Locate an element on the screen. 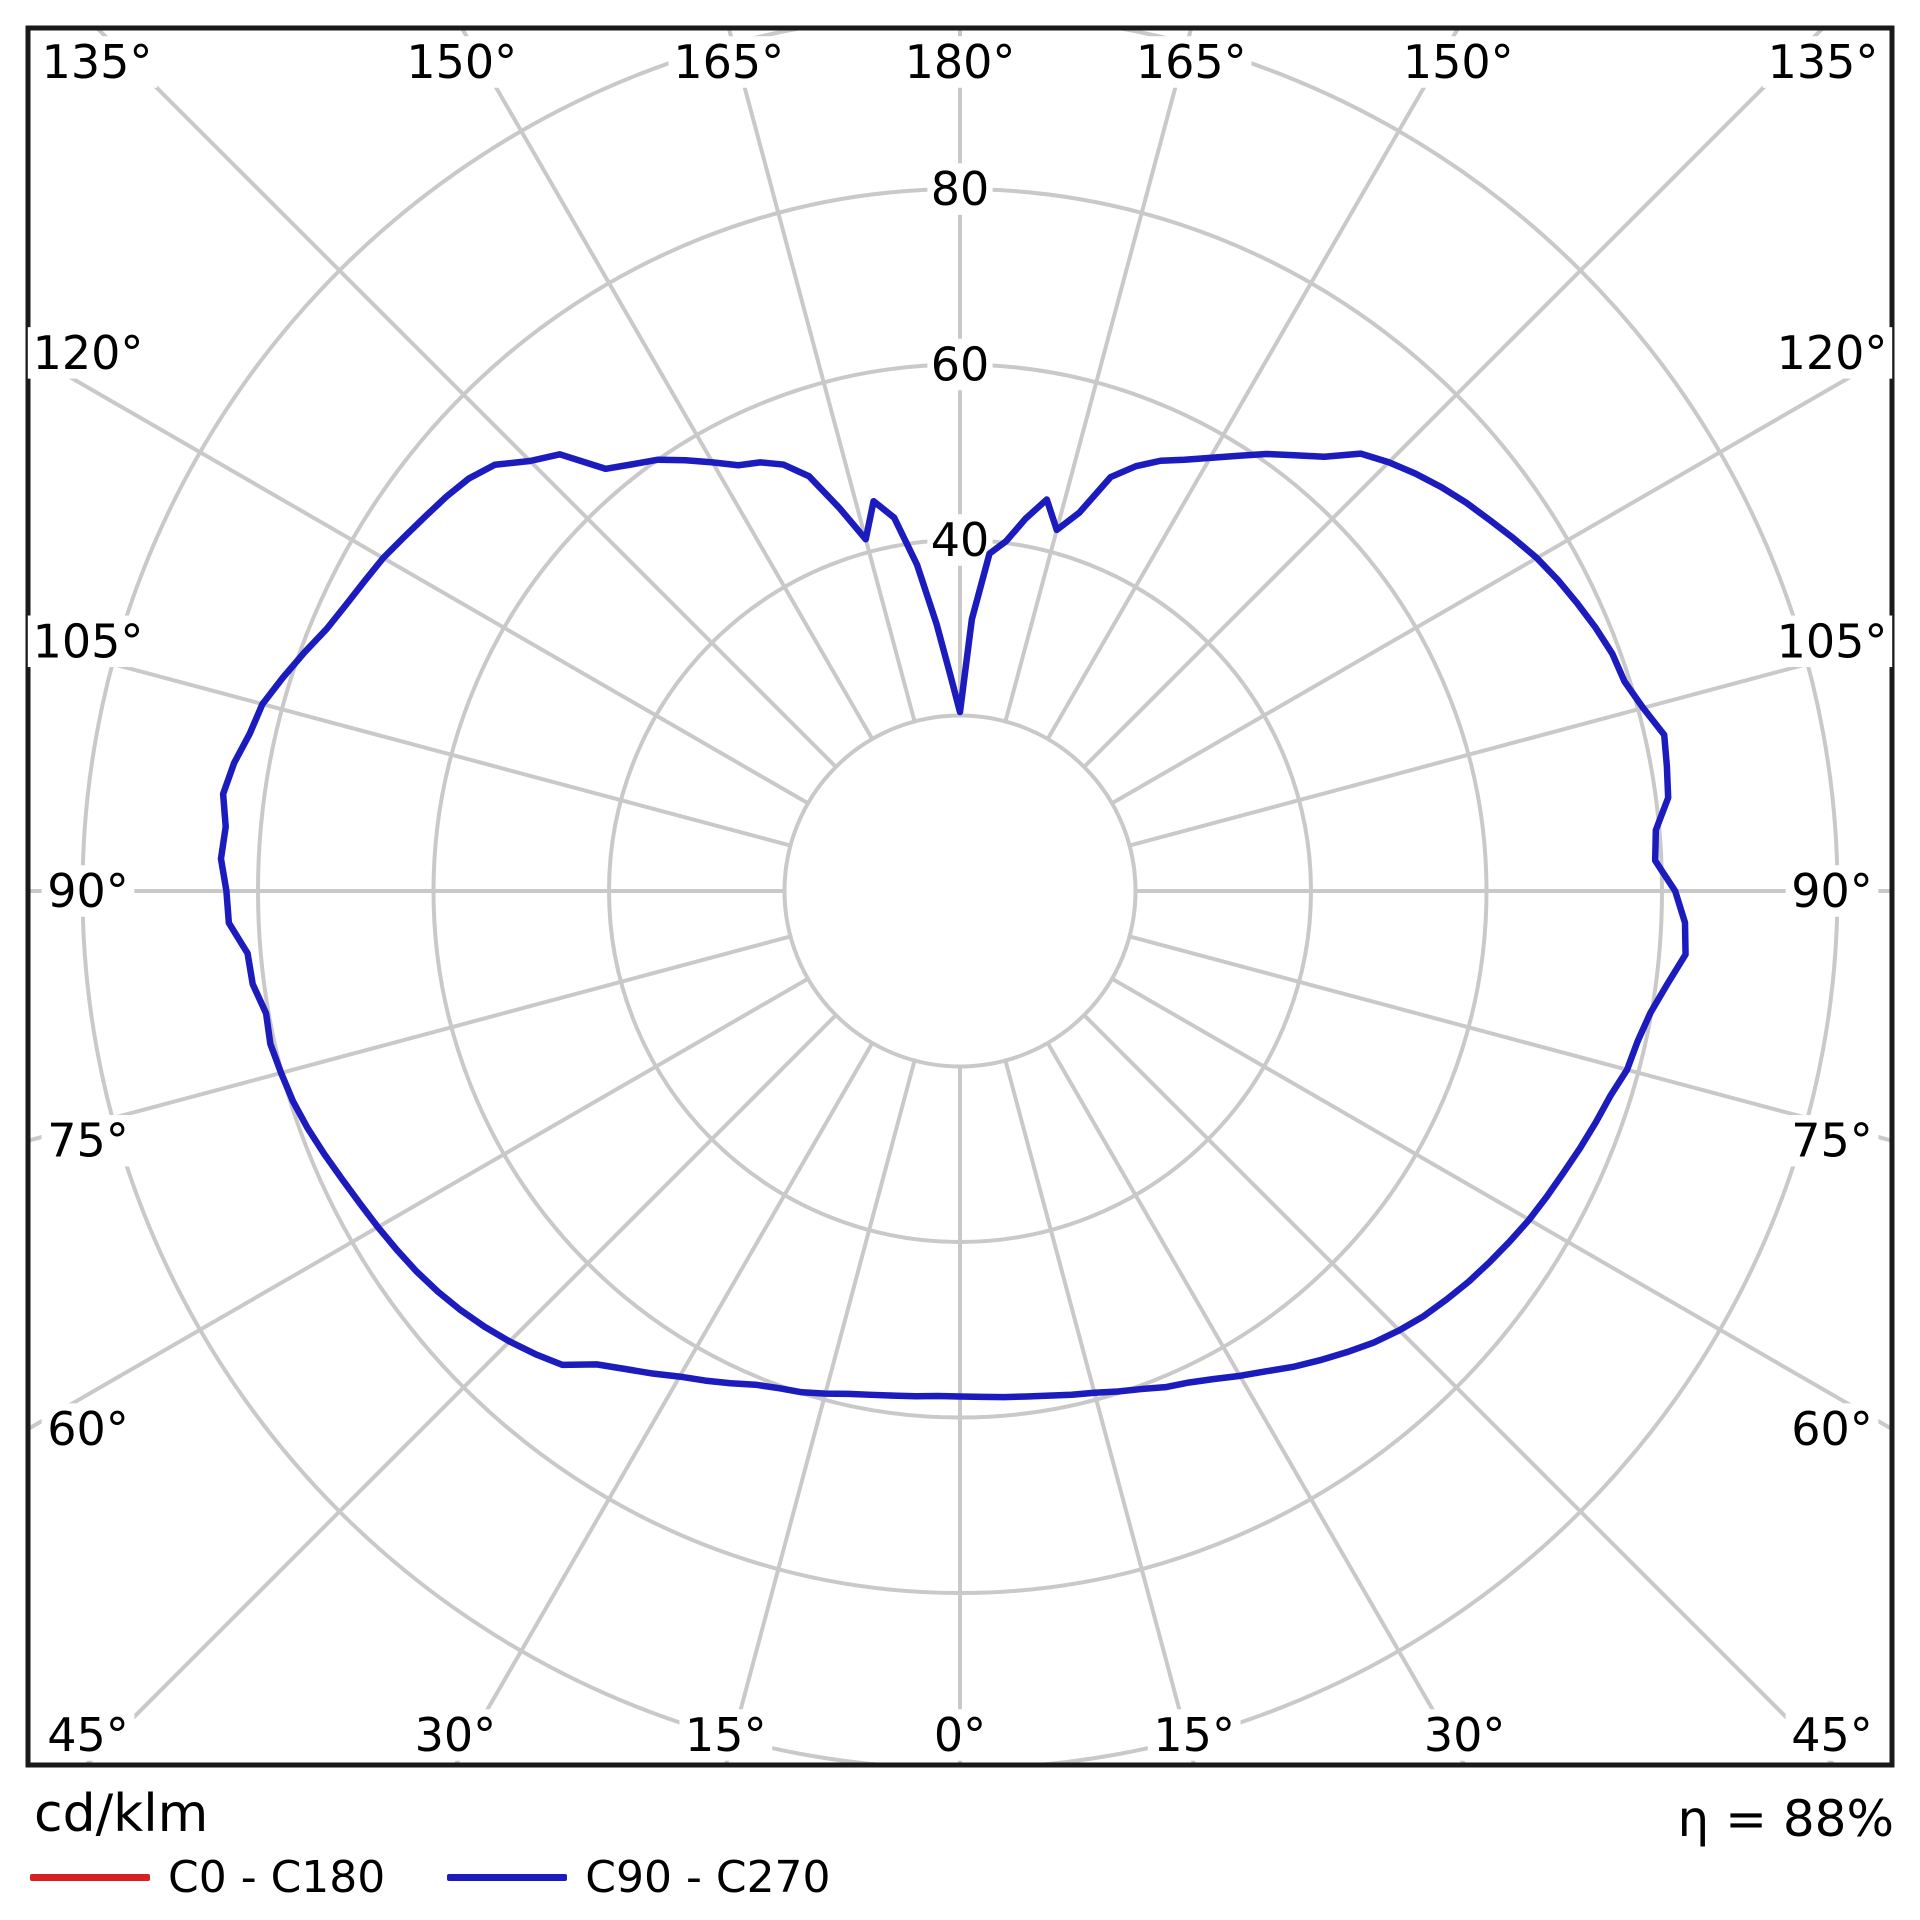 Image resolution: width=1920 pixels, height=1920 pixels. angle-label-30-right-mask is located at coordinates (1465, 1735).